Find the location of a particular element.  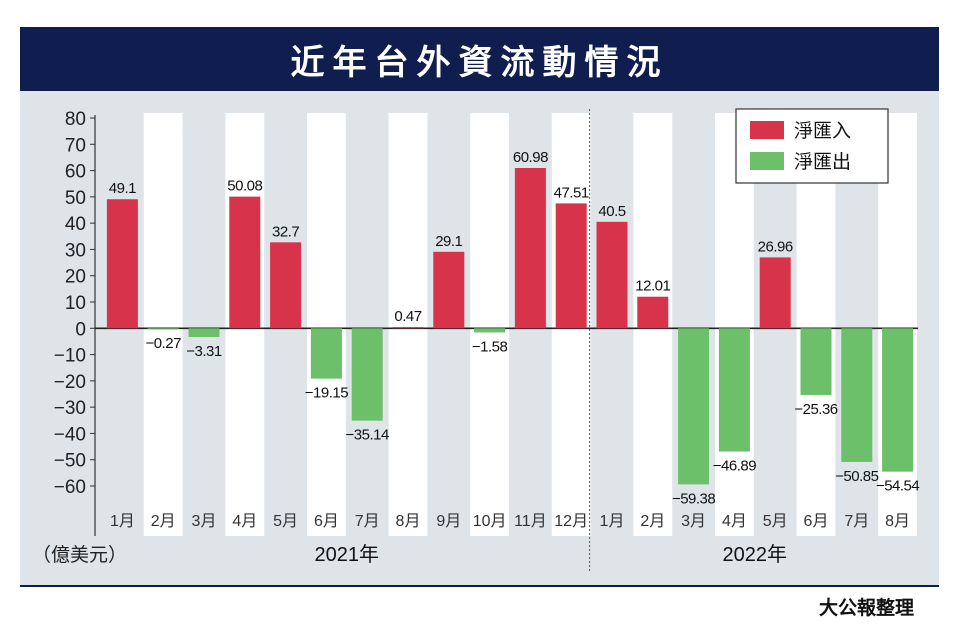

y-tick-label: 30 is located at coordinates (75, 250).